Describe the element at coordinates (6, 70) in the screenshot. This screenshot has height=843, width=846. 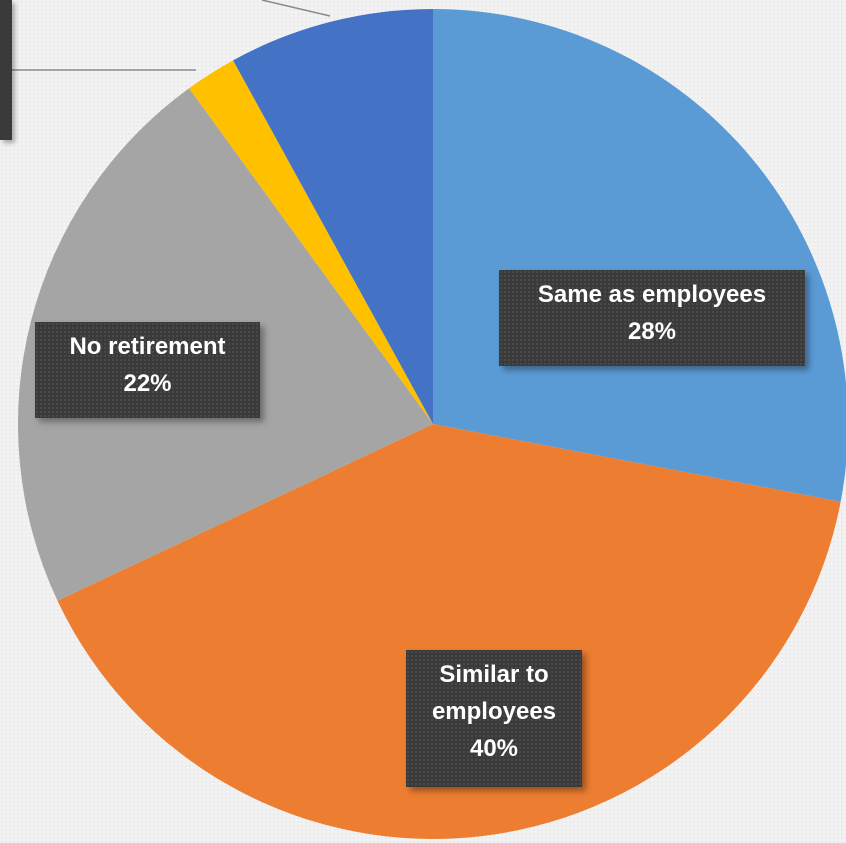
I see `cut-off-data-label` at that location.